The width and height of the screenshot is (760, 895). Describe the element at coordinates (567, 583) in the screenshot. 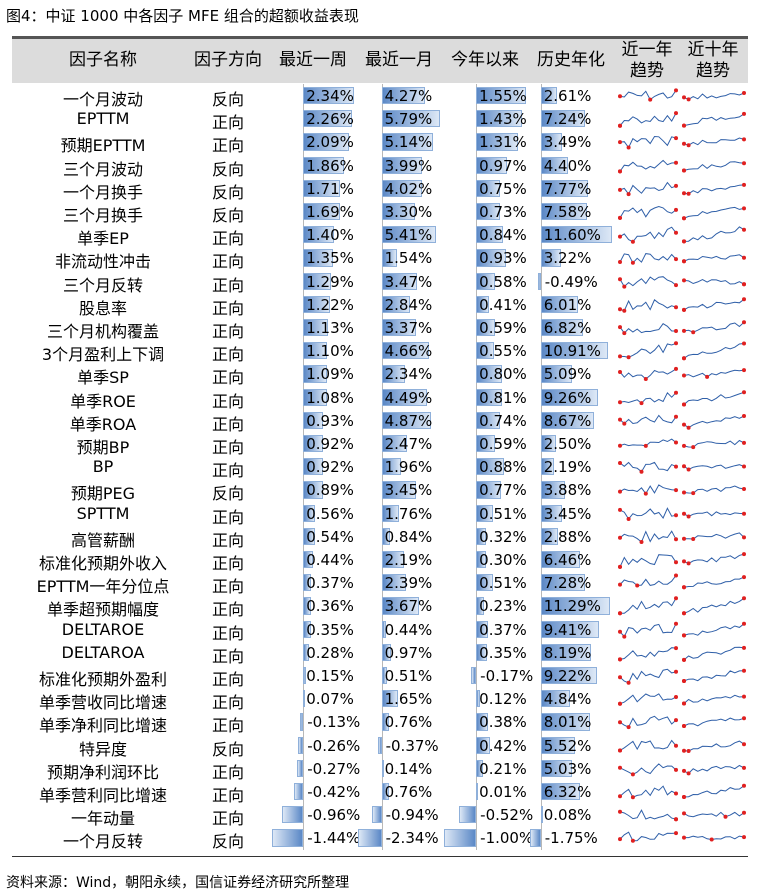

I see `value-annualized: 7.28%` at that location.